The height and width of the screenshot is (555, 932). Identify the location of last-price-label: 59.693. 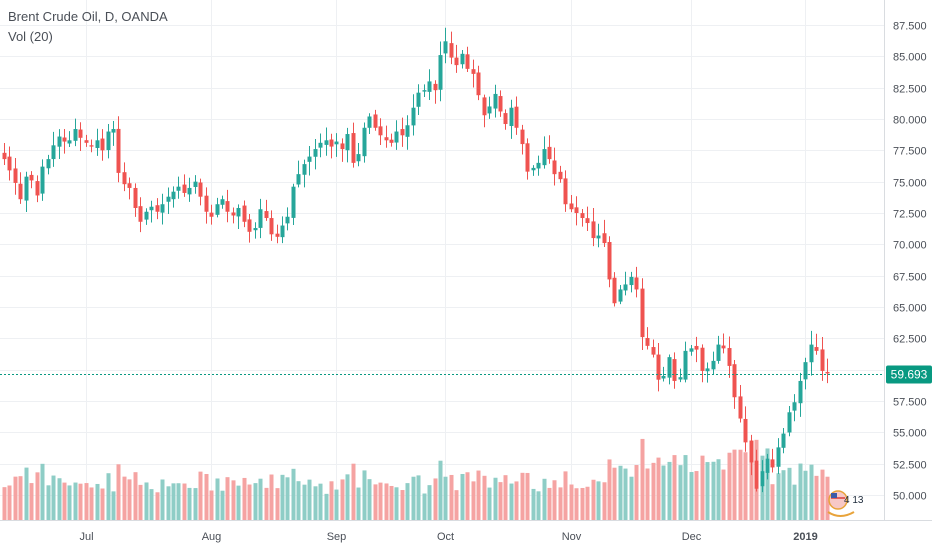
(909, 375).